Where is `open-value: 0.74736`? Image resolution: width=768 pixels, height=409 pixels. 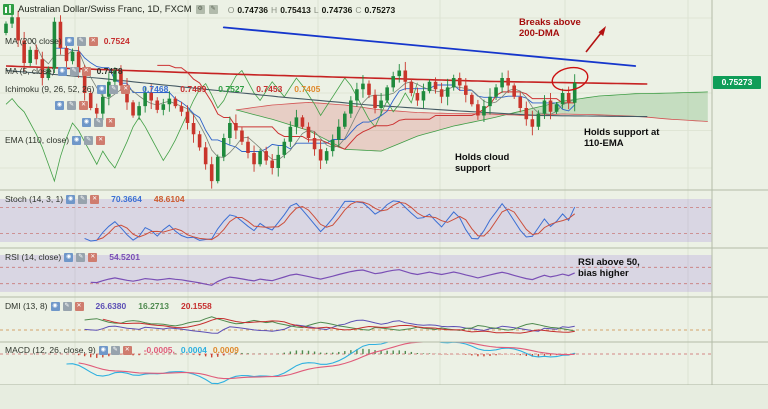 open-value: 0.74736 is located at coordinates (253, 9).